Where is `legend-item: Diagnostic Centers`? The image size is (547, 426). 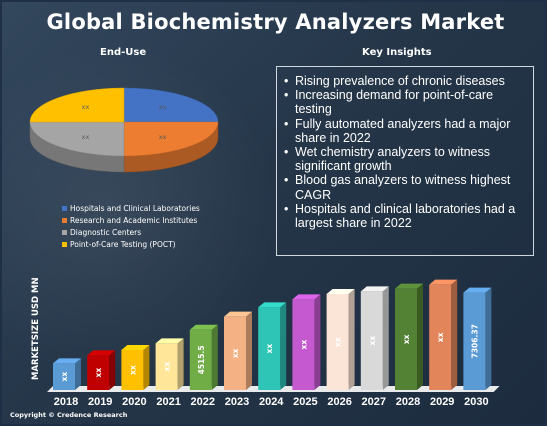
legend-item: Diagnostic Centers is located at coordinates (131, 232).